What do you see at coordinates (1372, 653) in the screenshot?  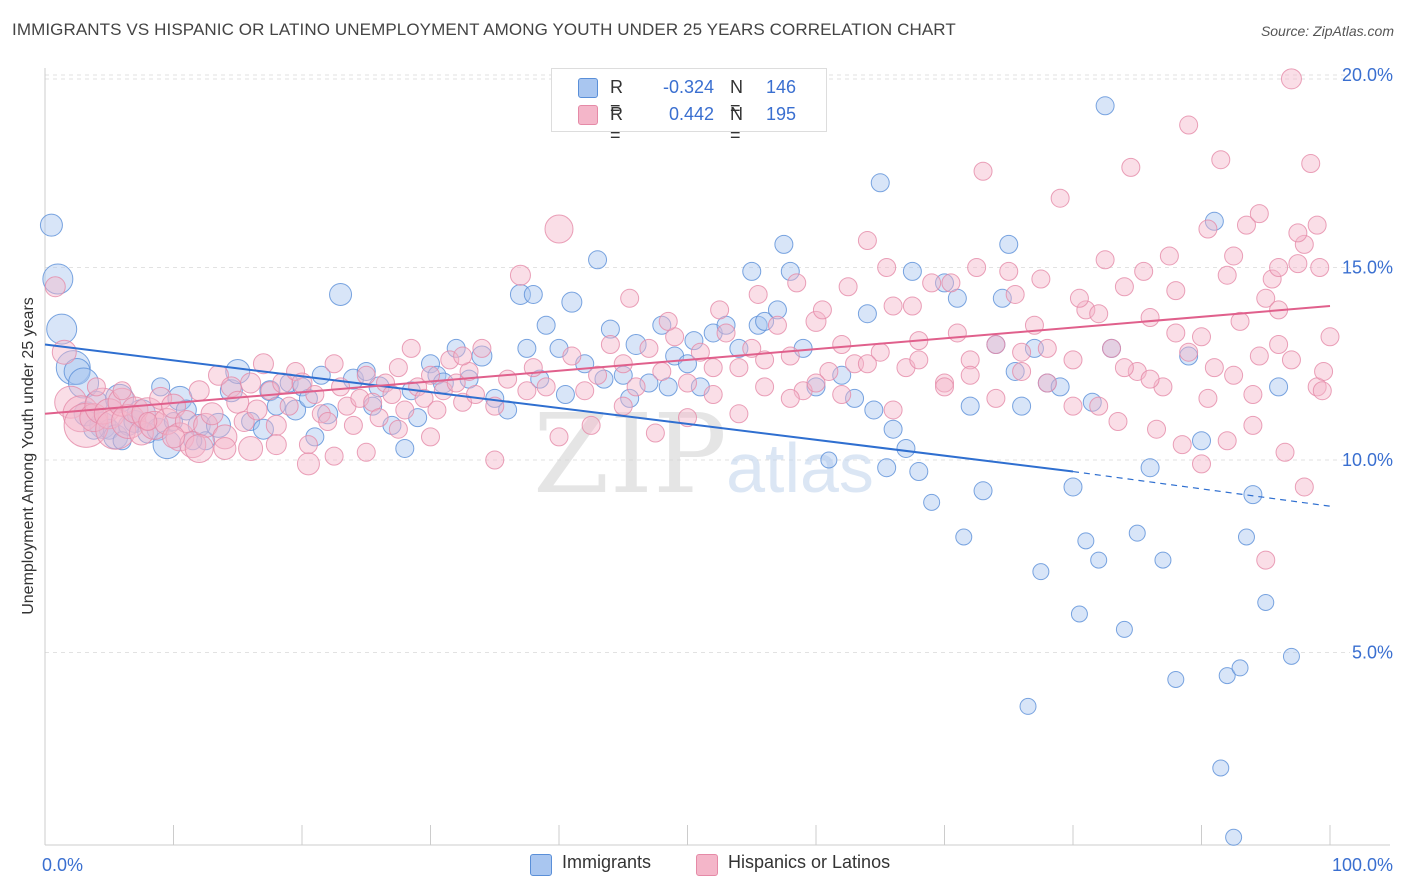 I see `y-tick-label: 5.0%` at bounding box center [1372, 653].